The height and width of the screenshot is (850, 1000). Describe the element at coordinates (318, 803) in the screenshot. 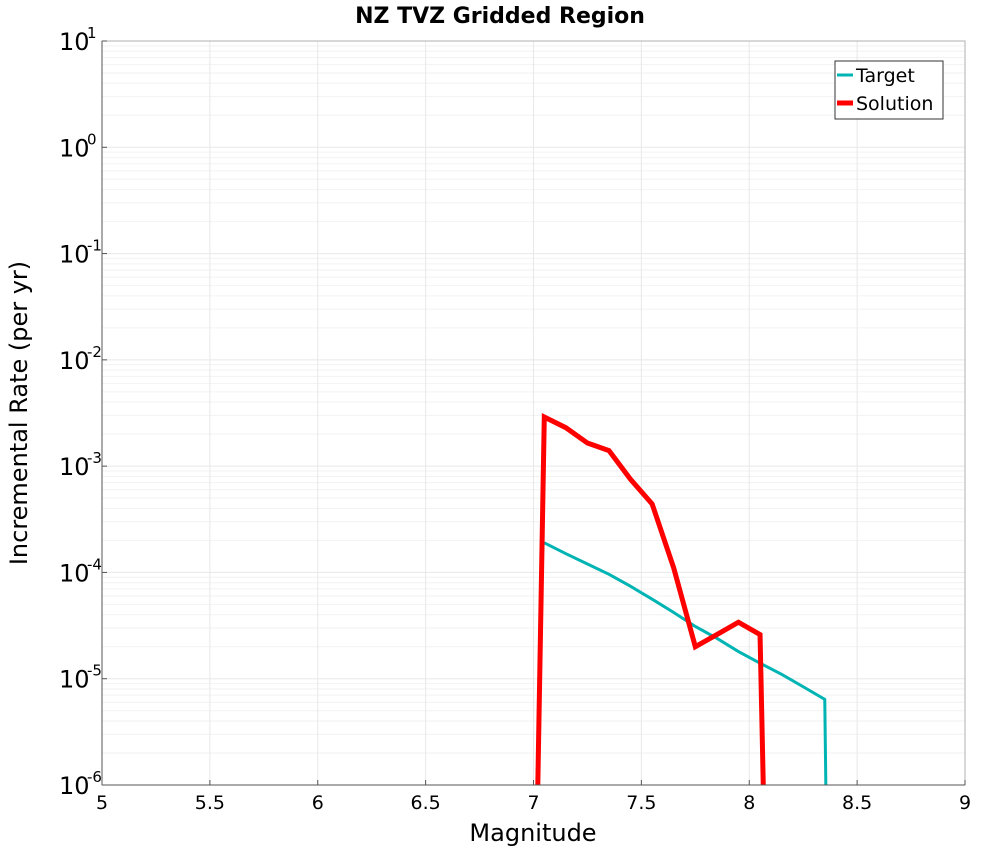

I see `x-tick-label: 6` at that location.